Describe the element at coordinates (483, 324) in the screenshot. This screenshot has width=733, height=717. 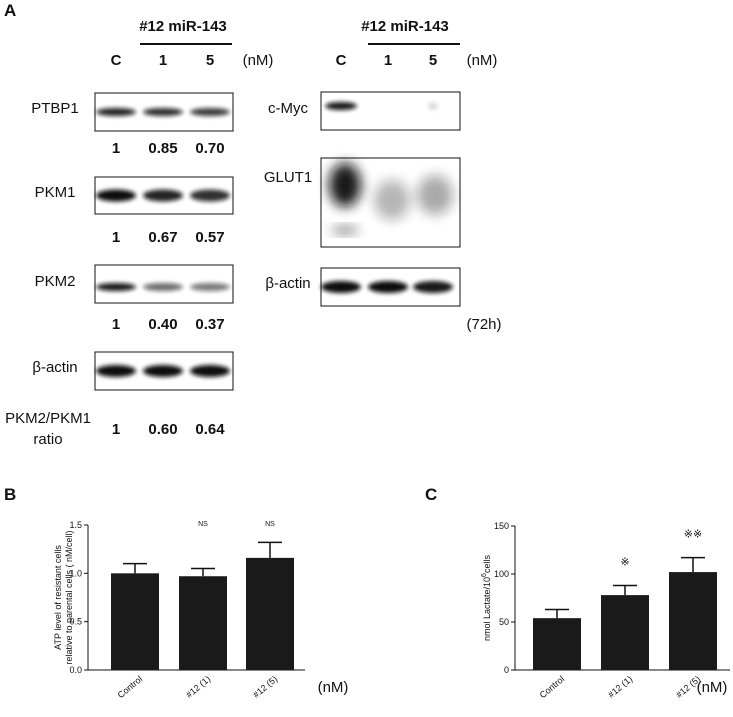
I see `time-label: (72h)` at that location.